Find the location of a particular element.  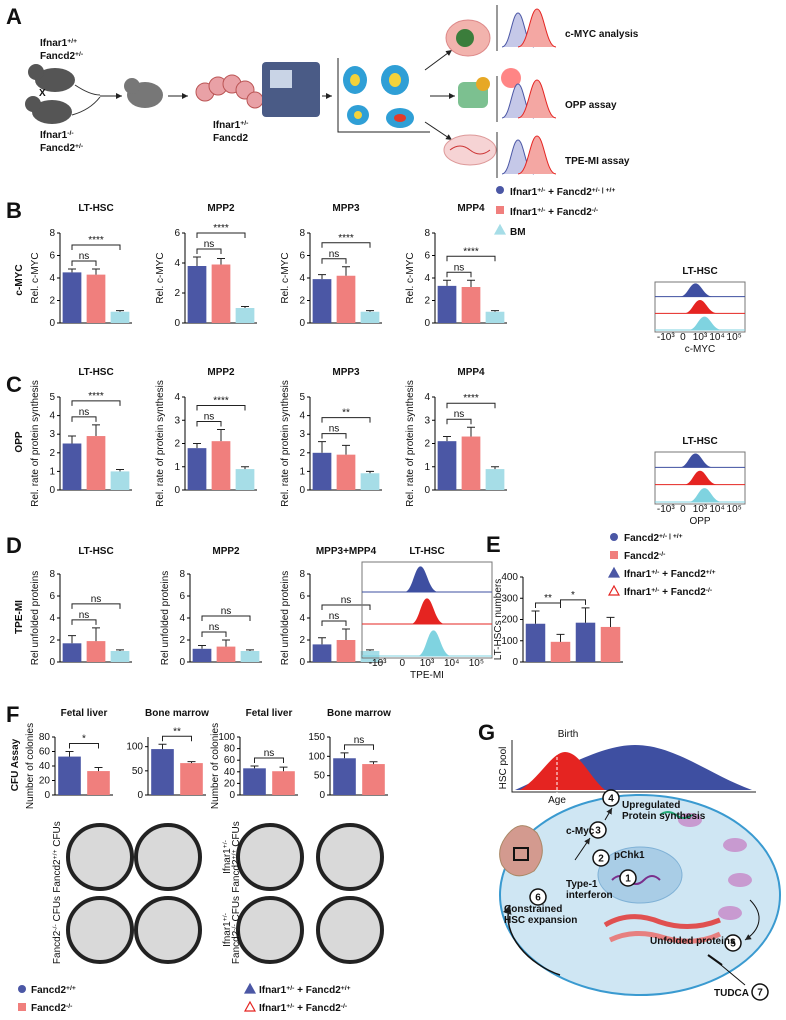

annotation: Birth is located at coordinates (568, 734).